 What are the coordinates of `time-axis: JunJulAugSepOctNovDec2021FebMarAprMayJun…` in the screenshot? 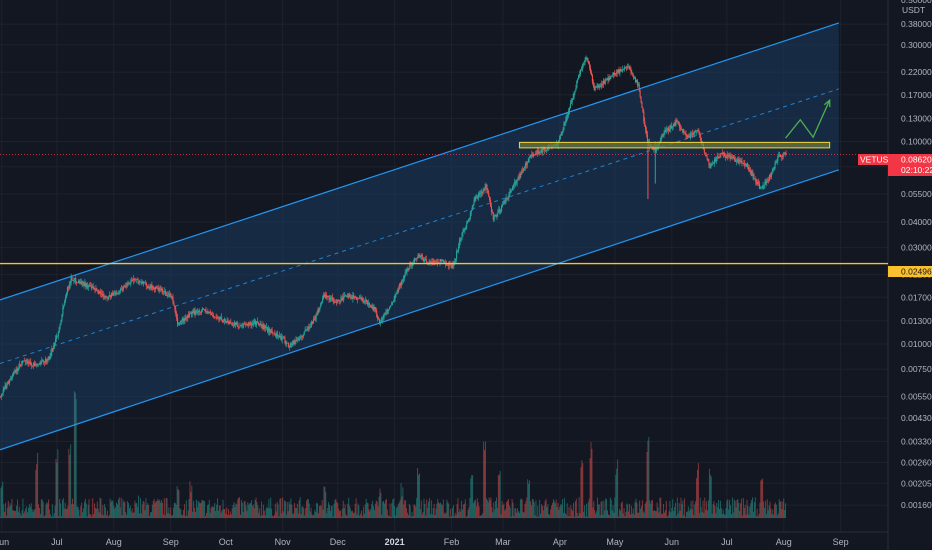 It's located at (424, 542).